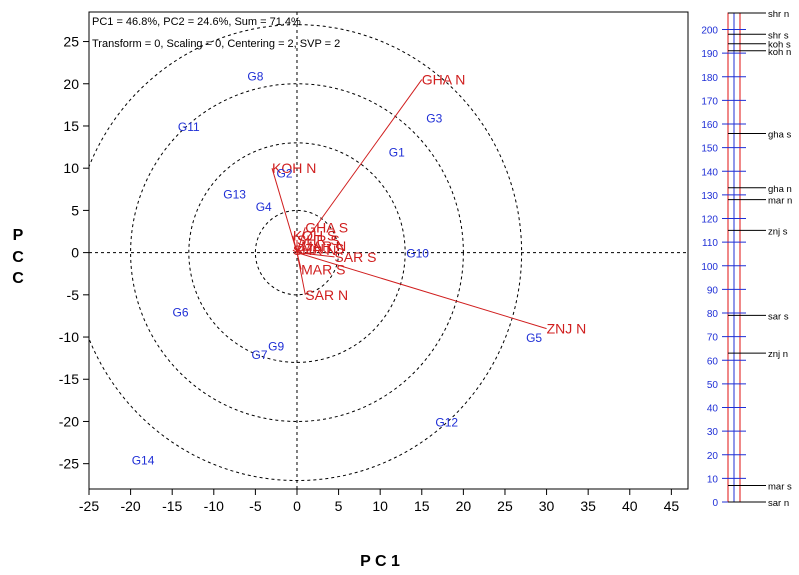 This screenshot has width=799, height=575. I want to click on side-marker-label: gha s, so click(779, 134).